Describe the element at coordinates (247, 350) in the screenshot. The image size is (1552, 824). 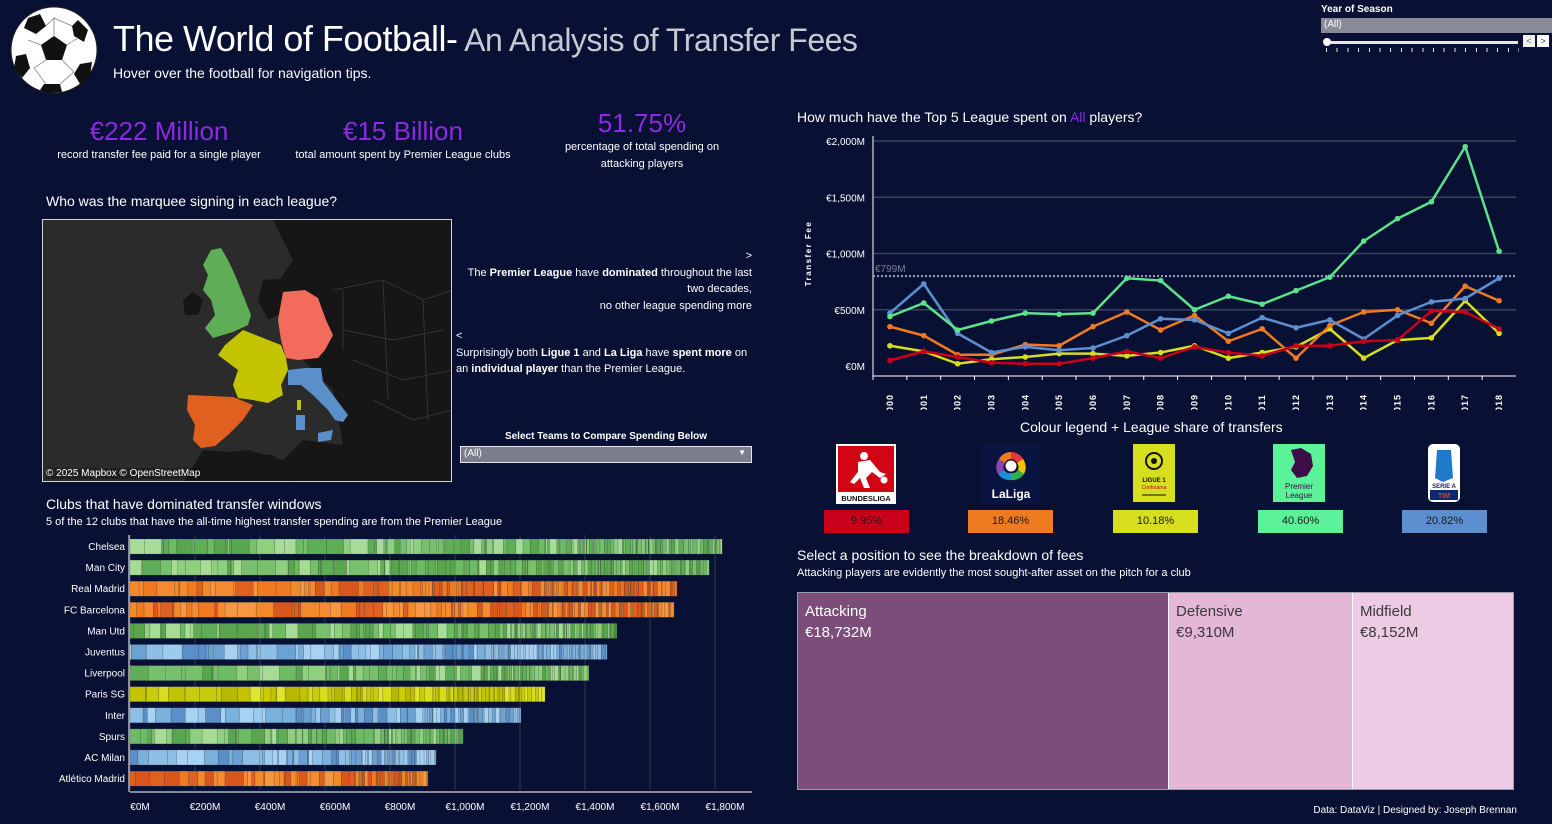
I see `europe-map: © 2025 Mapbox © OpenStreetMap` at that location.